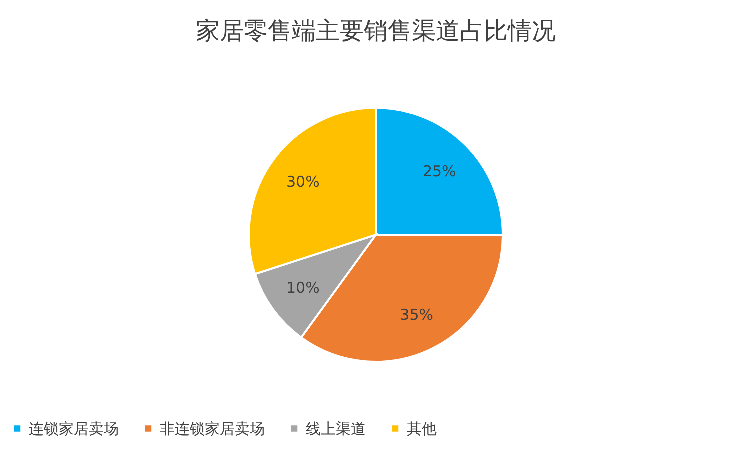 This screenshot has width=752, height=452. I want to click on legend-label: 连锁家居卖场, so click(74, 429).